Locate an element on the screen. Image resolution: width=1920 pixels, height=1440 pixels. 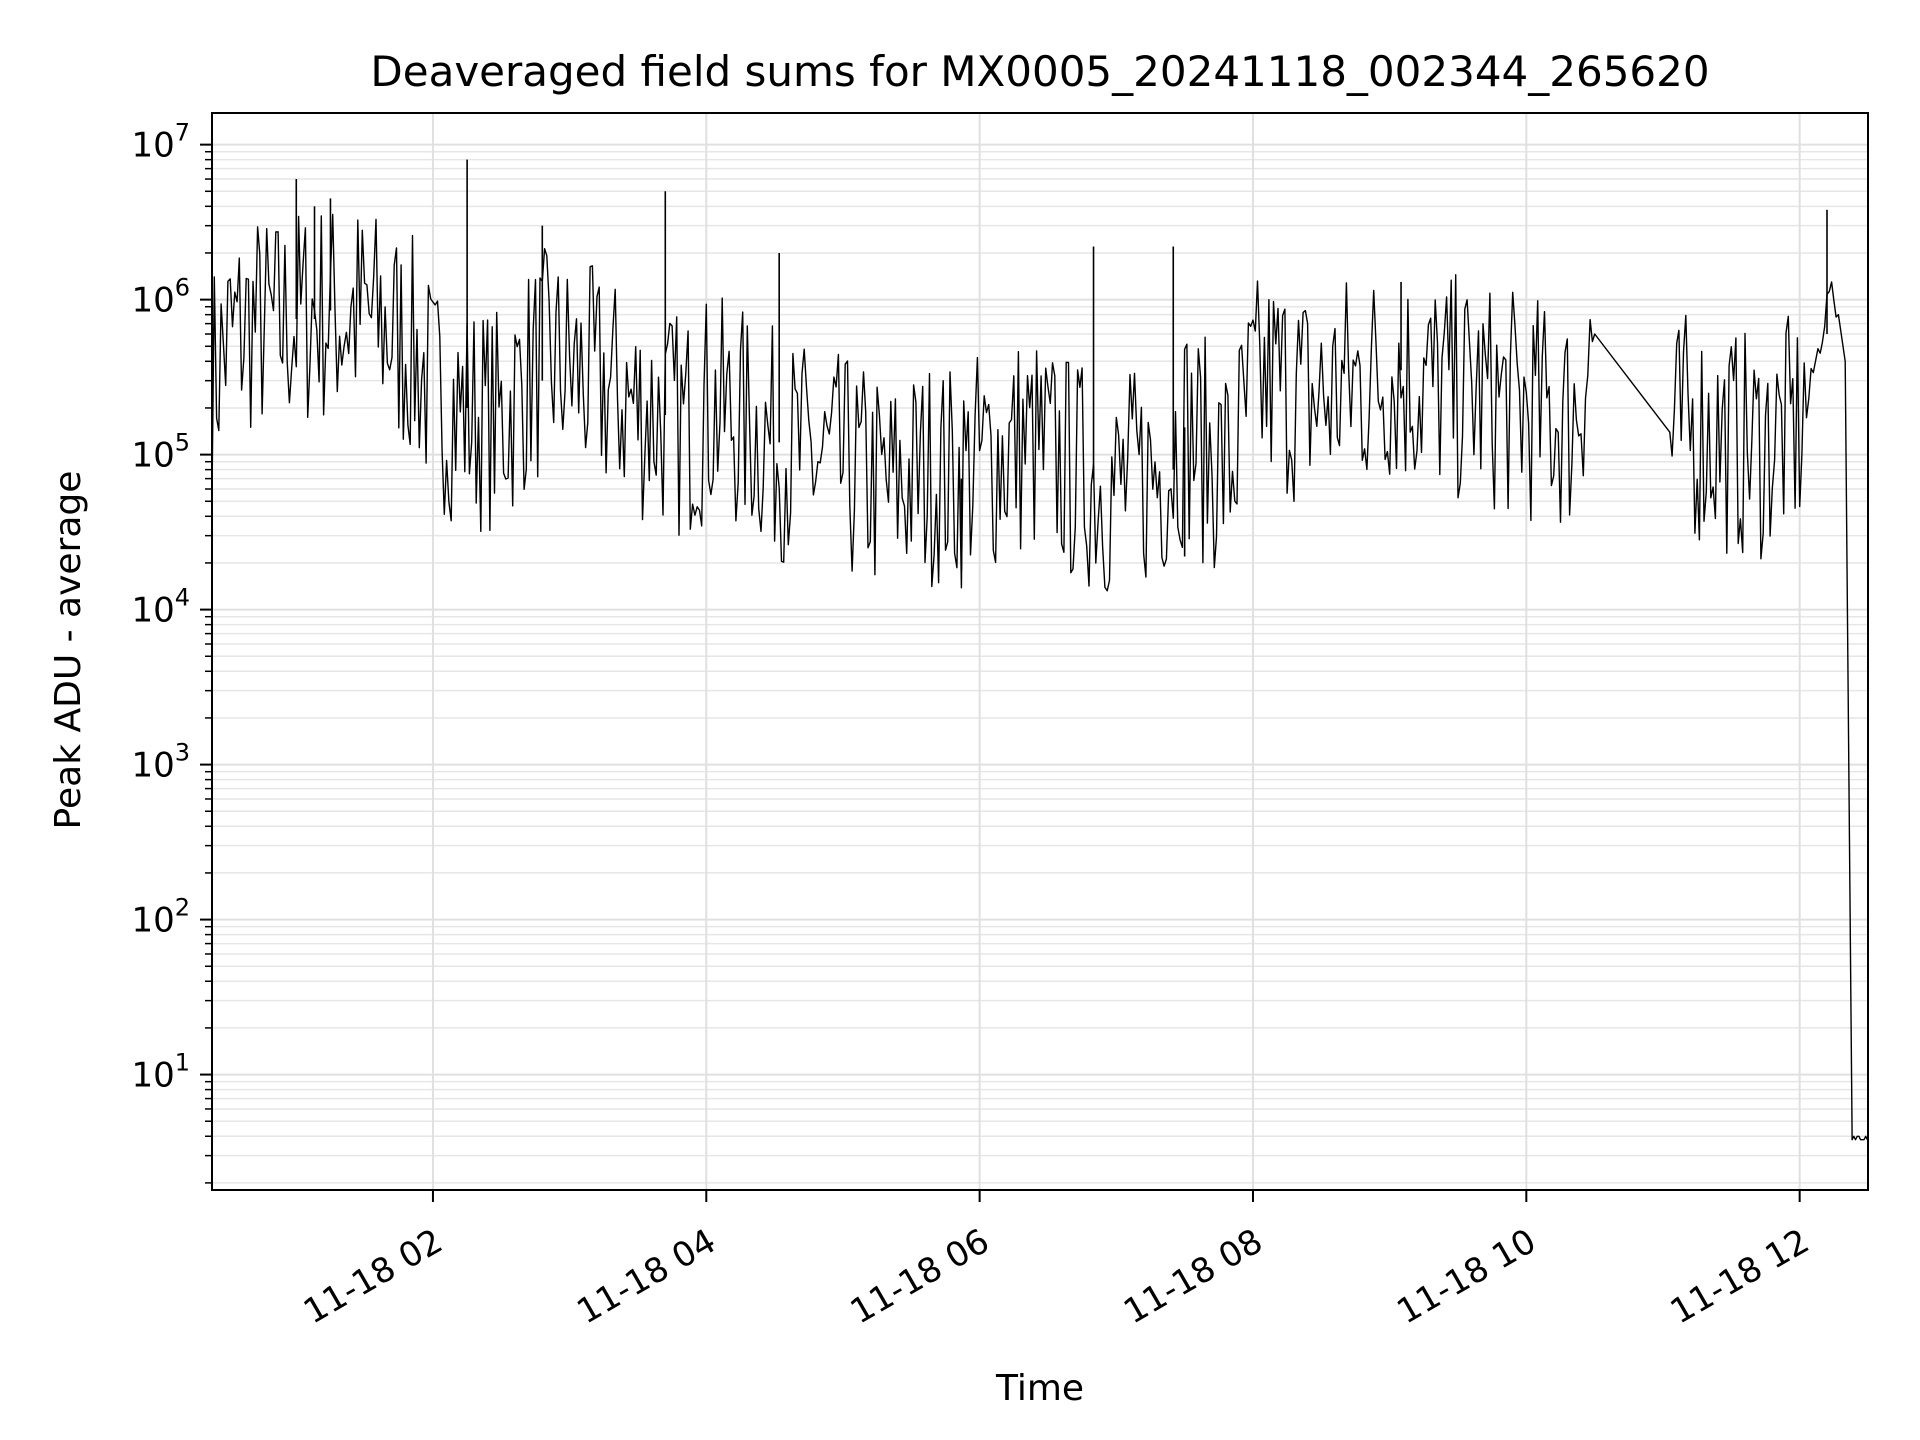
y-tick-label: 10⁴ is located at coordinates (160, 607).